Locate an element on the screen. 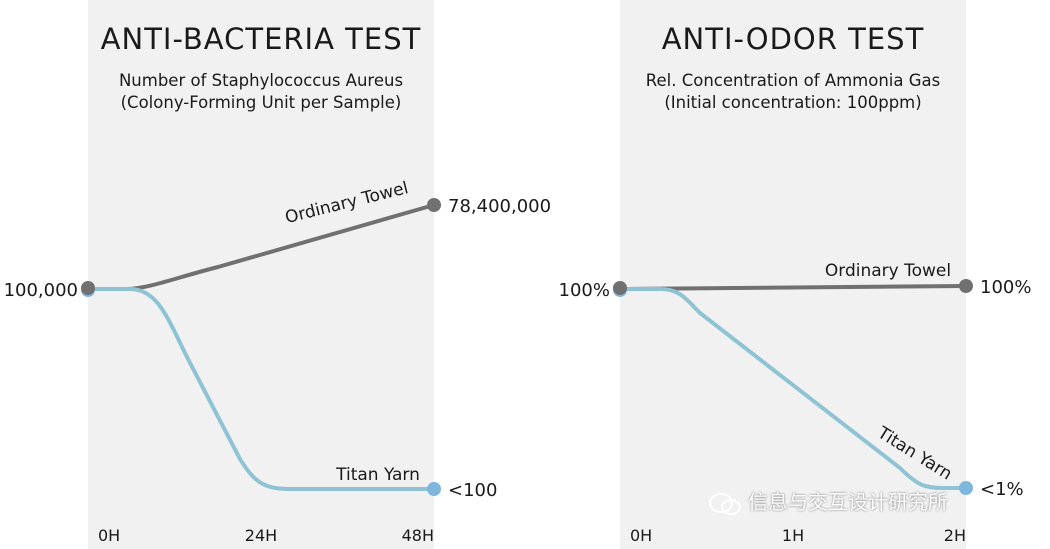  watermark: 信息与交互设计研究所 is located at coordinates (828, 501).